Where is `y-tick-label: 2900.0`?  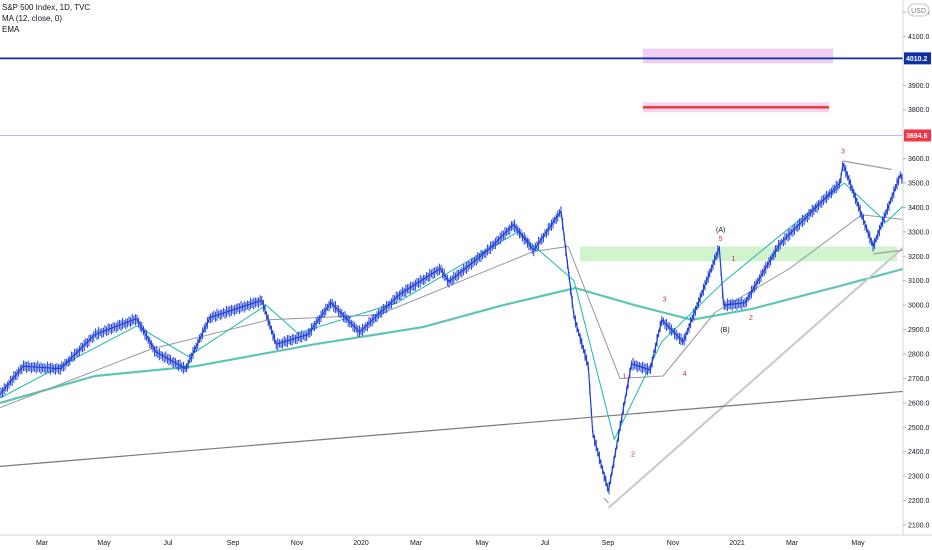 y-tick-label: 2900.0 is located at coordinates (919, 330).